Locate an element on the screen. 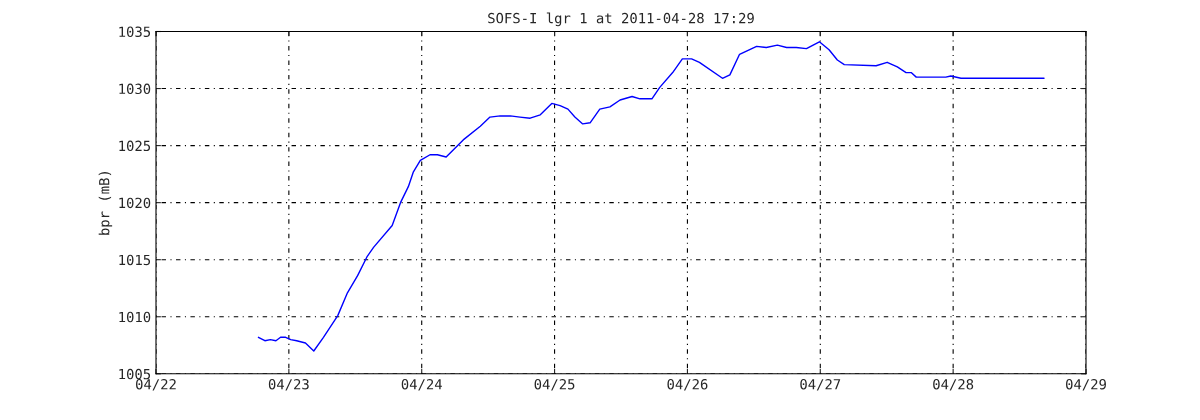 Image resolution: width=1200 pixels, height=420 pixels. y-tick-label: 1025 is located at coordinates (135, 146).